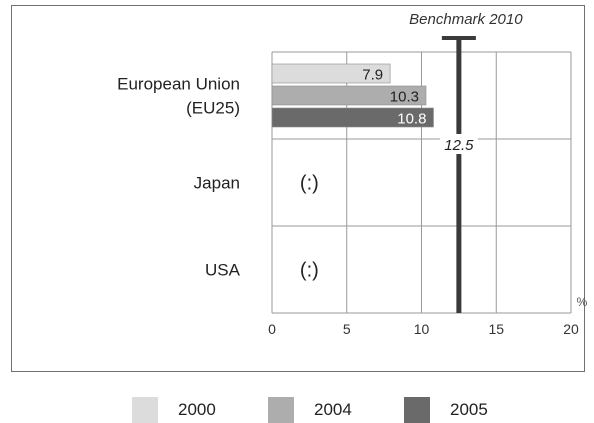 This screenshot has height=423, width=594. I want to click on legend-item: 2005, so click(446, 410).